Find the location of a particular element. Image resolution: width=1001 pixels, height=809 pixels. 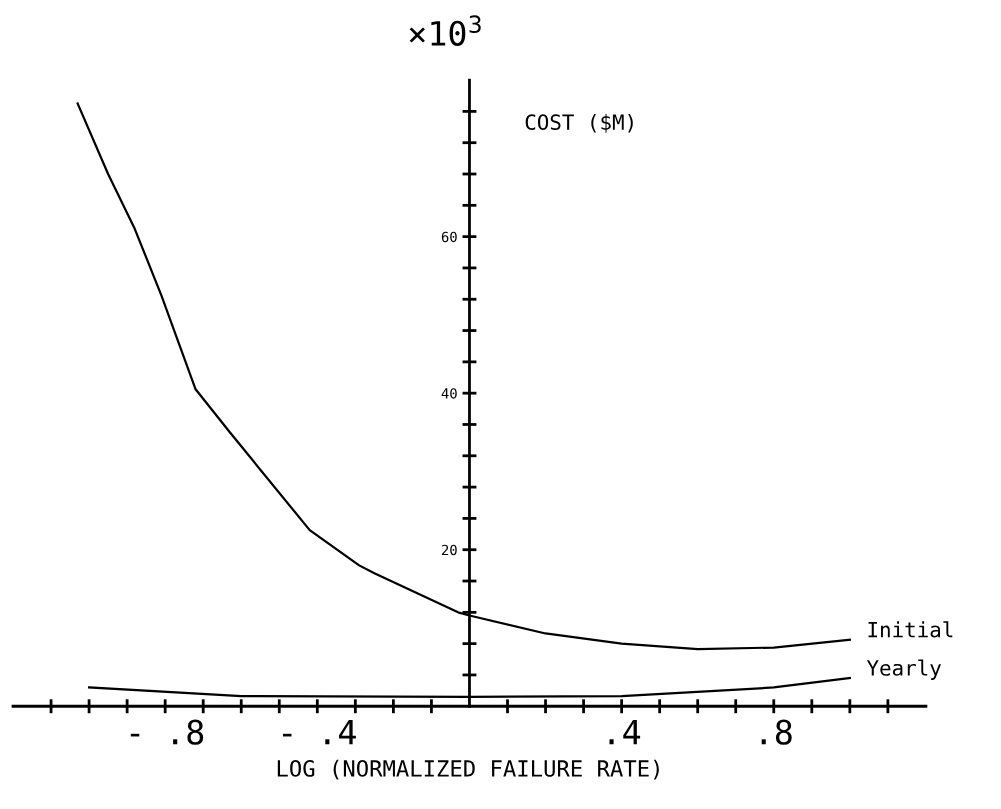

series-label: Yearly is located at coordinates (903, 669).